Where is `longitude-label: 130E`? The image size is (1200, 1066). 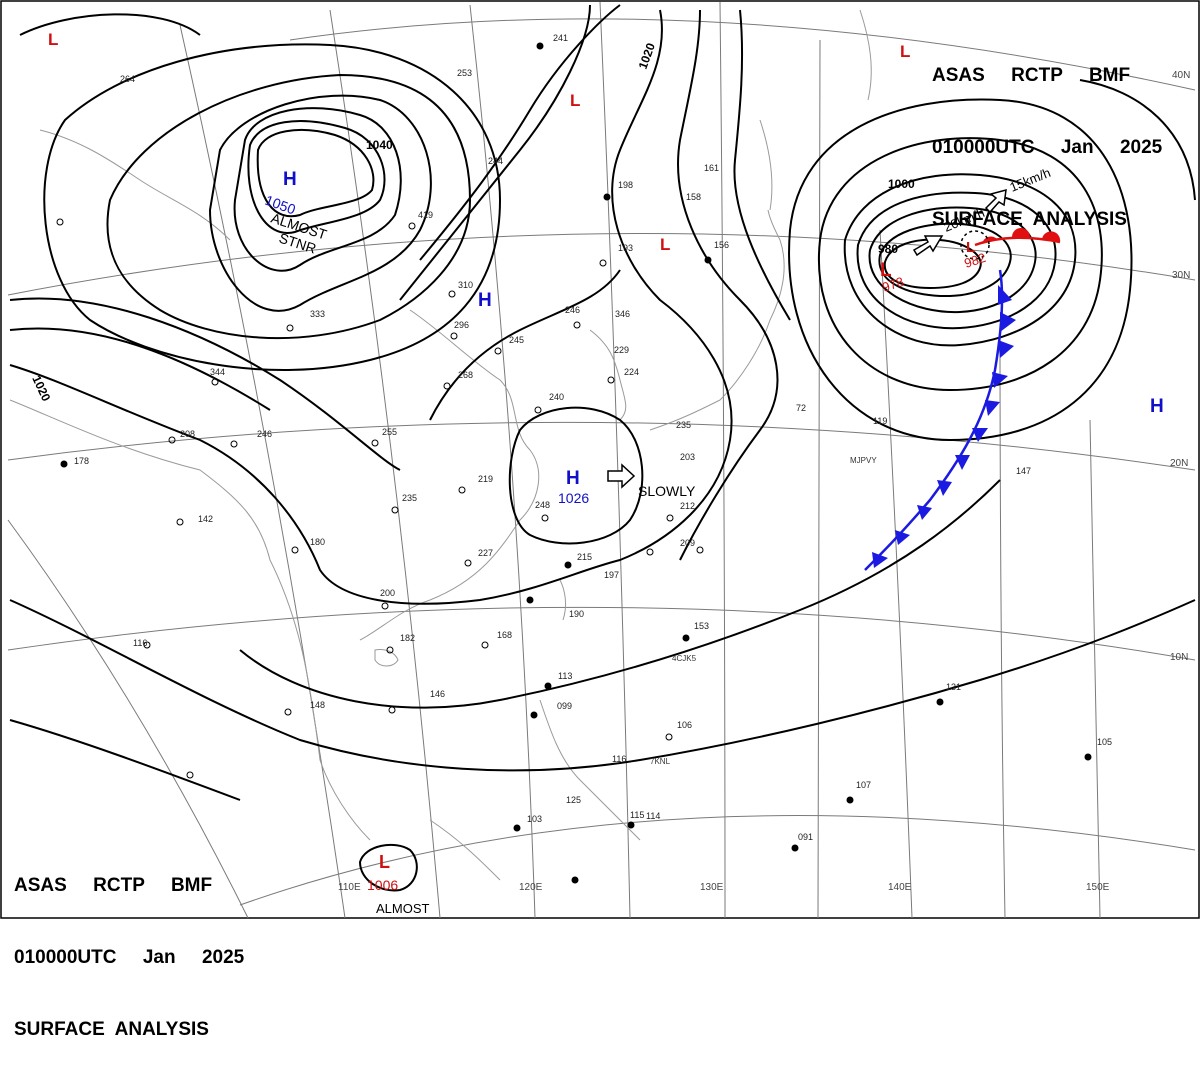
longitude-label: 130E is located at coordinates (712, 887).